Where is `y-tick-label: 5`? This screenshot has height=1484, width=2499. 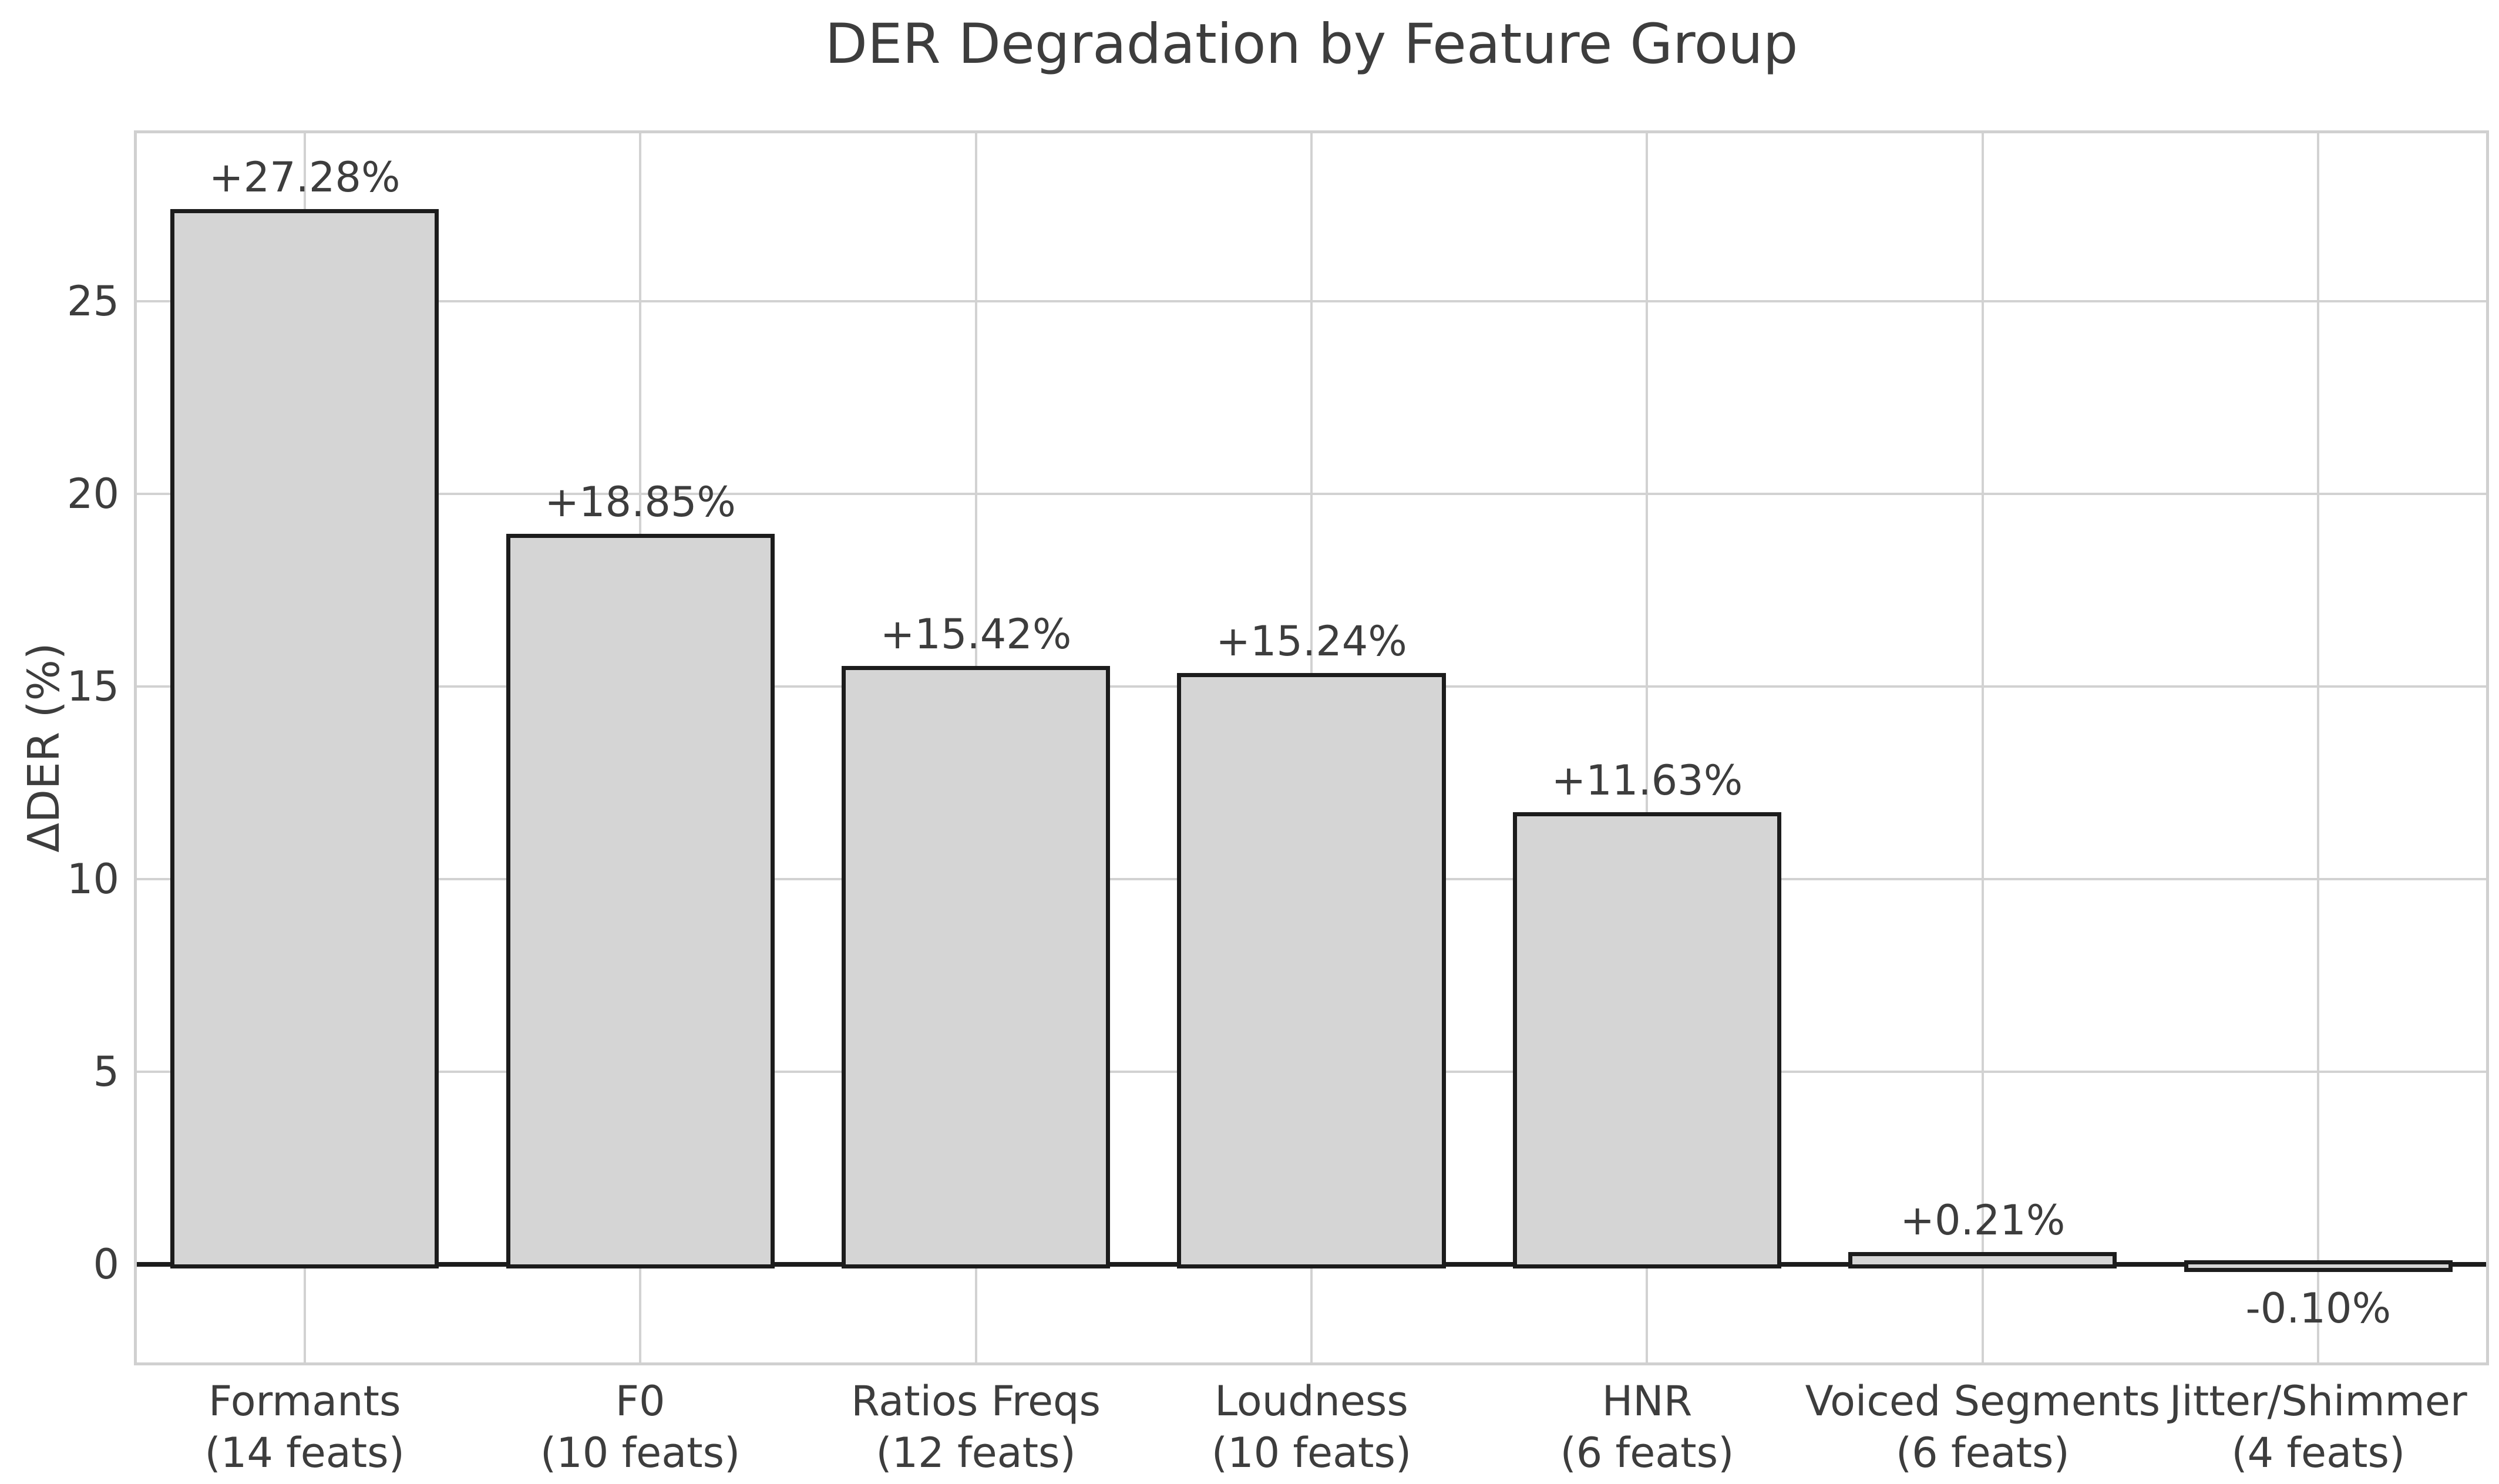
y-tick-label: 5 is located at coordinates (106, 1071).